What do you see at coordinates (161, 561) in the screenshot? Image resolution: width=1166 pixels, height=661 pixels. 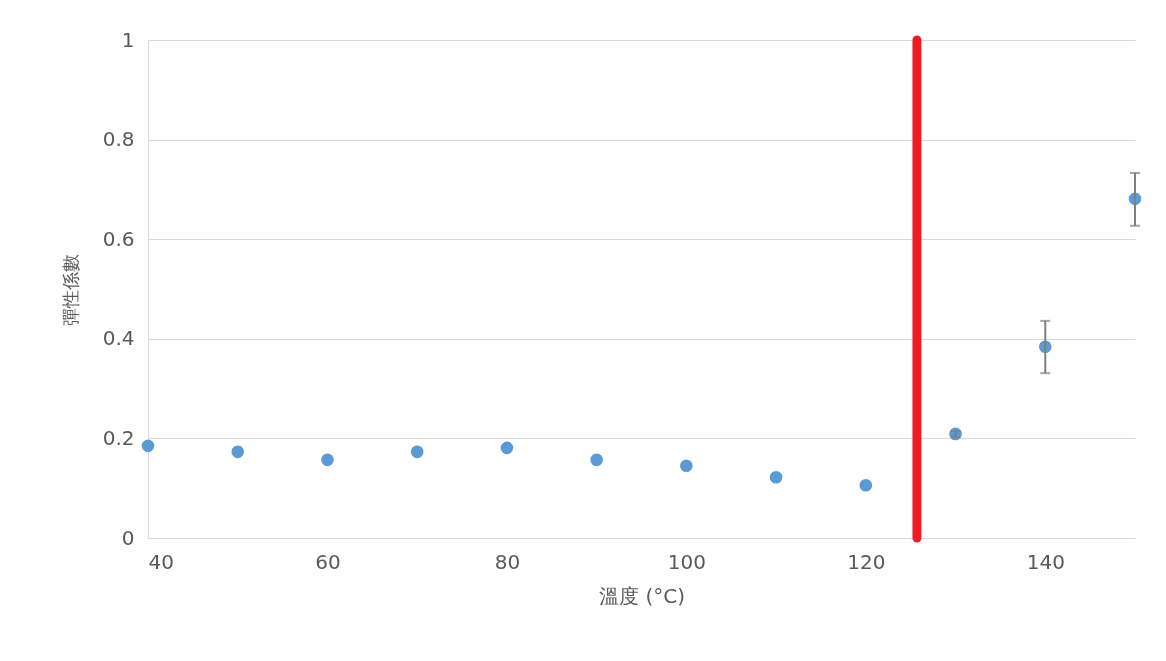 I see `x-tick-label: 40` at bounding box center [161, 561].